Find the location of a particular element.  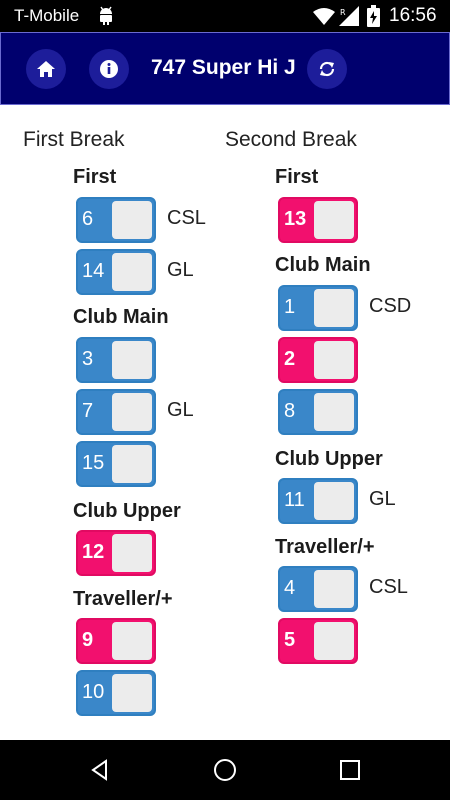

signal-icon: R is located at coordinates (349, 16).